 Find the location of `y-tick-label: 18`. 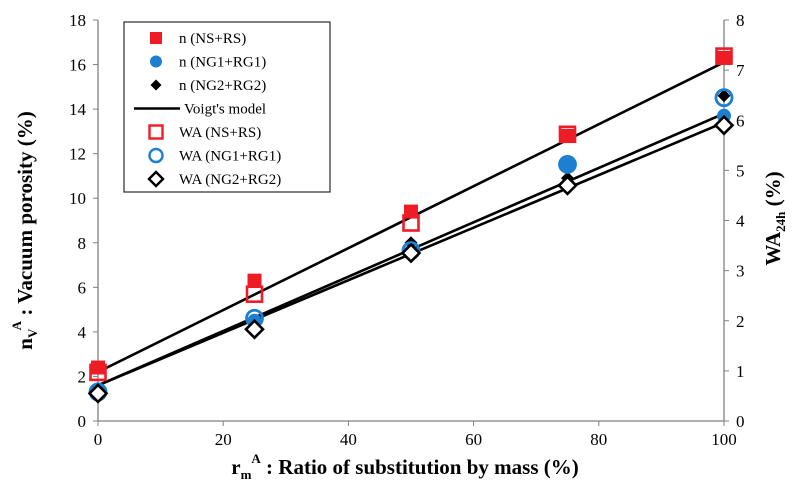

y-tick-label: 18 is located at coordinates (77, 20).